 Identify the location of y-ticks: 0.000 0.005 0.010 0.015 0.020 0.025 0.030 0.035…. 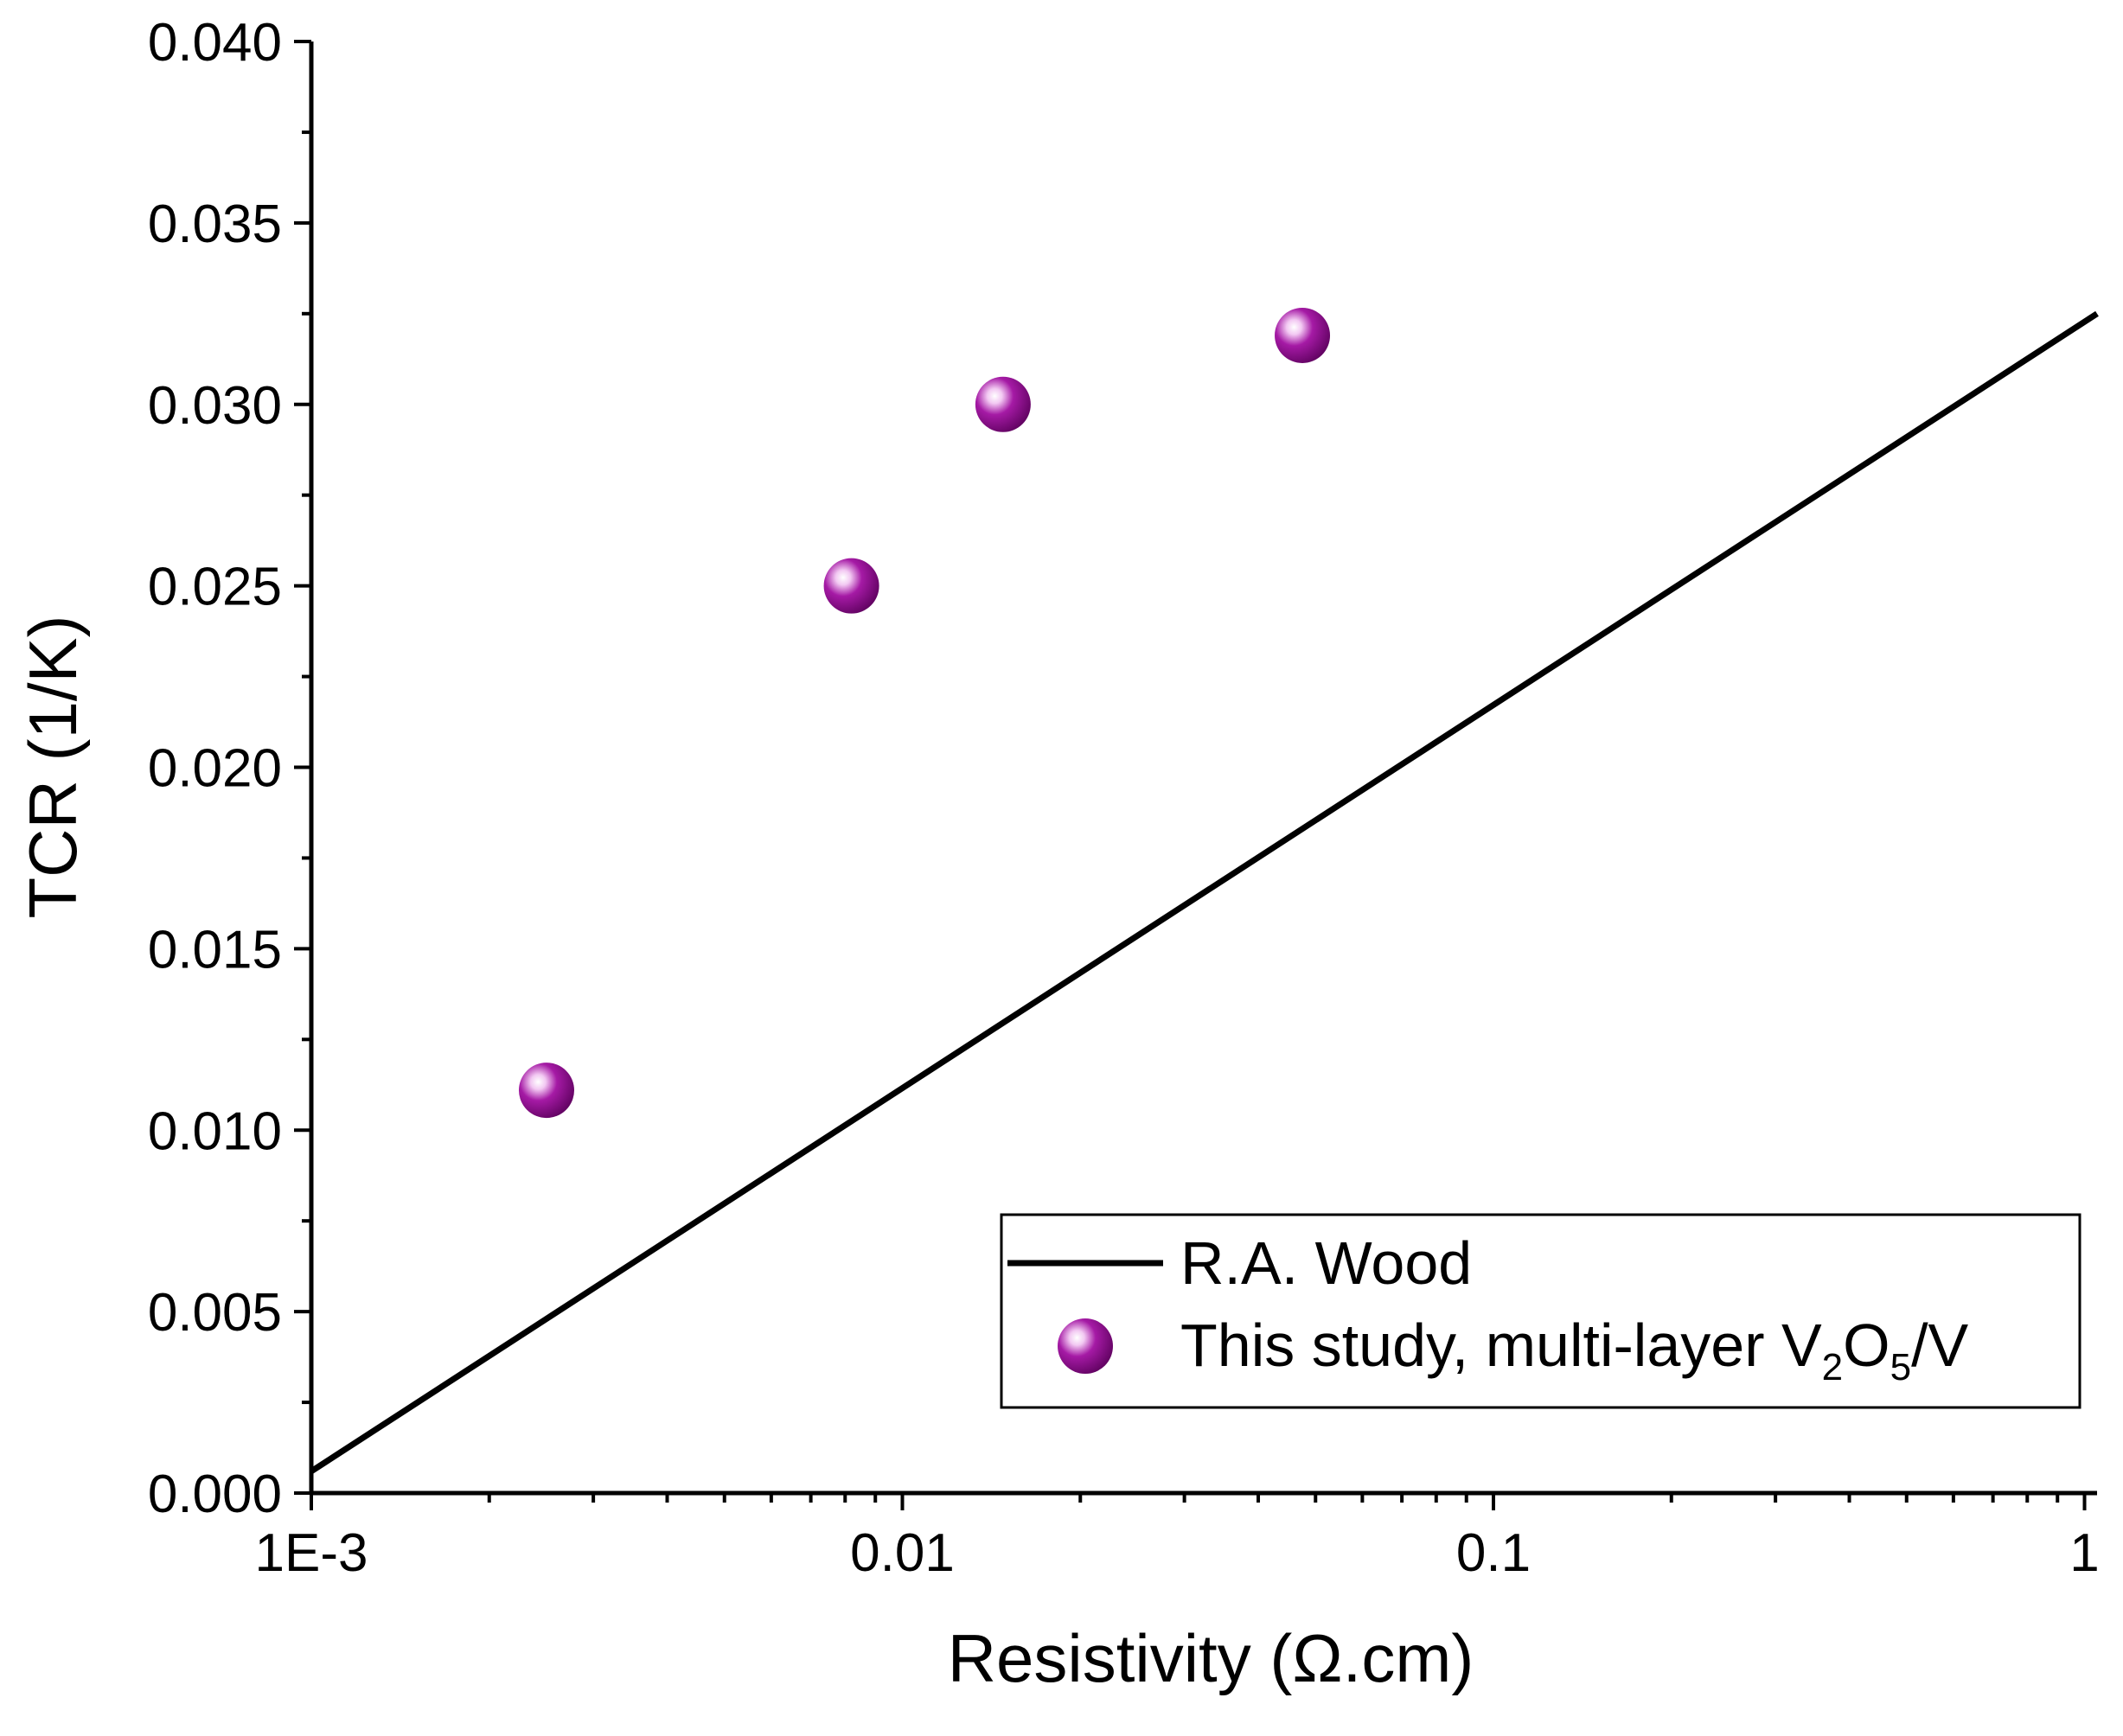
(230, 768).